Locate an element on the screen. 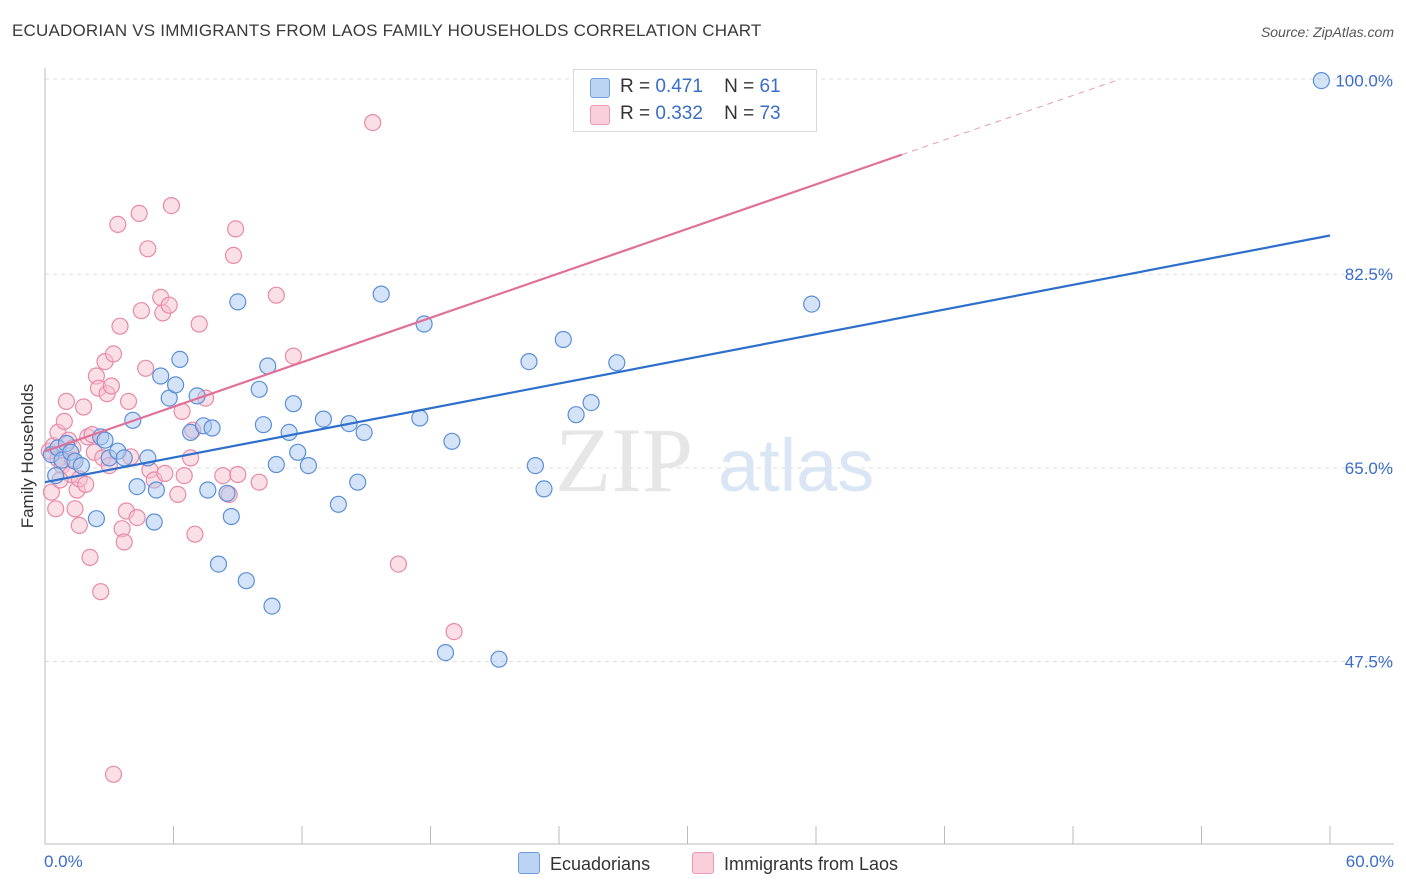 The image size is (1406, 892). y-axis-title: Family Households is located at coordinates (27, 456).